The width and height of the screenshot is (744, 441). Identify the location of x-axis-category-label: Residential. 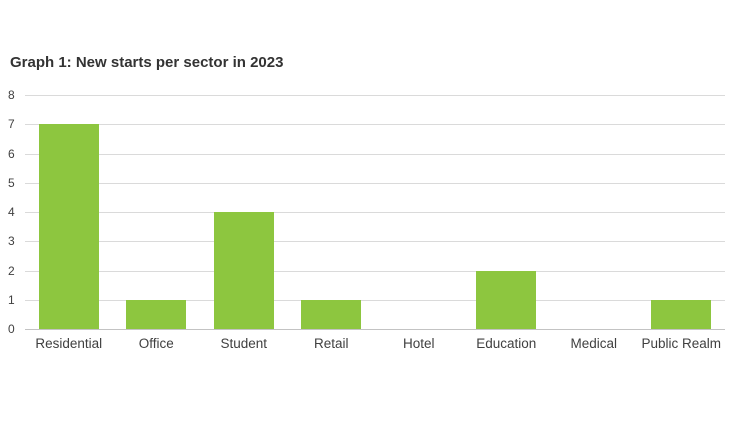
(69, 343).